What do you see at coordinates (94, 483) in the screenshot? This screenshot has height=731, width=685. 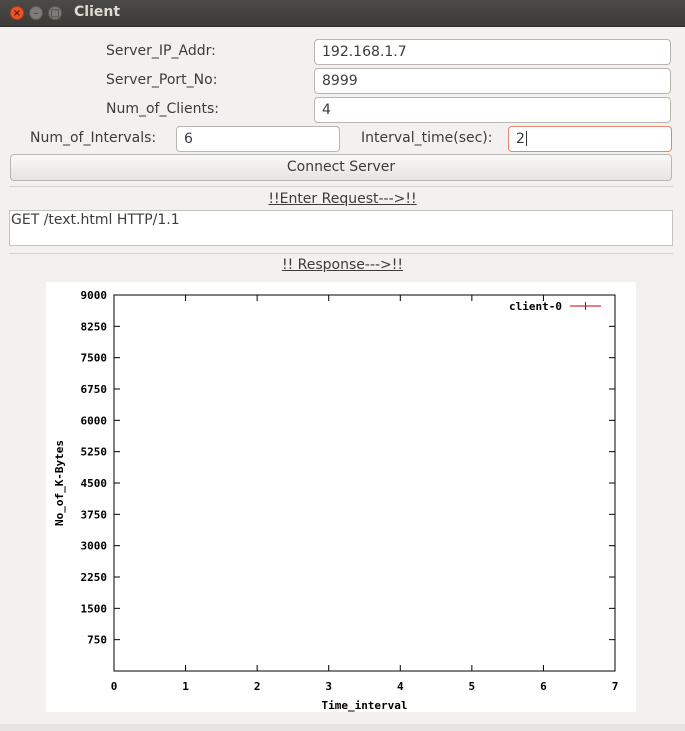 I see `y-tick-label: 4500` at bounding box center [94, 483].